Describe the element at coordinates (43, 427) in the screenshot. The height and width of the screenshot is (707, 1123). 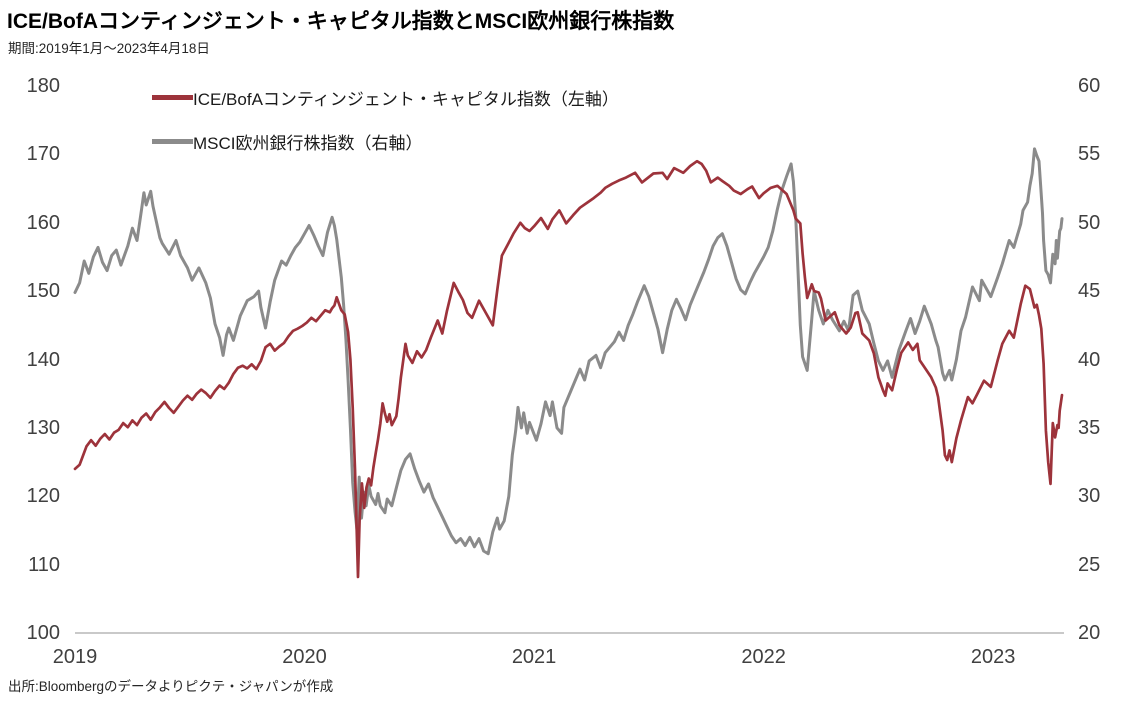
I see `axis-tick-label: 130` at that location.